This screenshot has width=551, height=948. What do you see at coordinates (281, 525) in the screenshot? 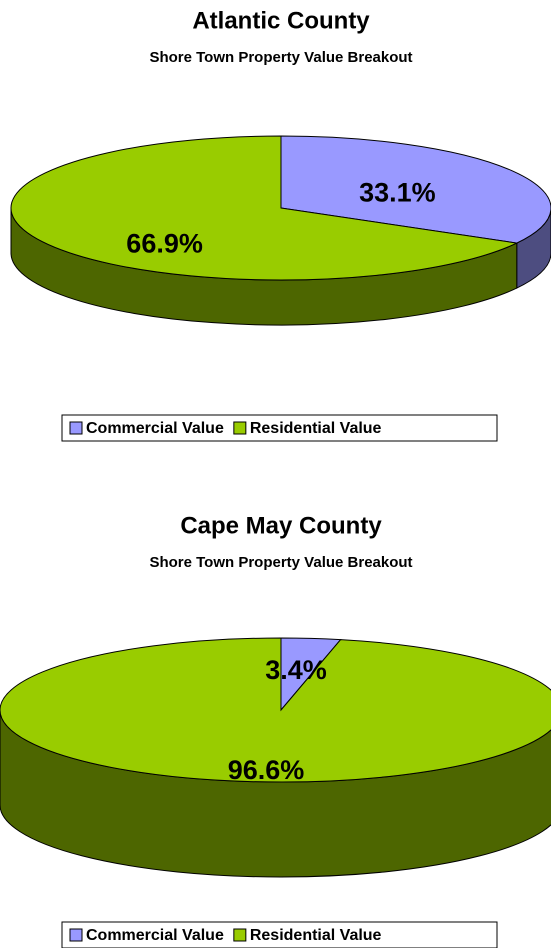
I see `chart-title: Cape May County` at bounding box center [281, 525].